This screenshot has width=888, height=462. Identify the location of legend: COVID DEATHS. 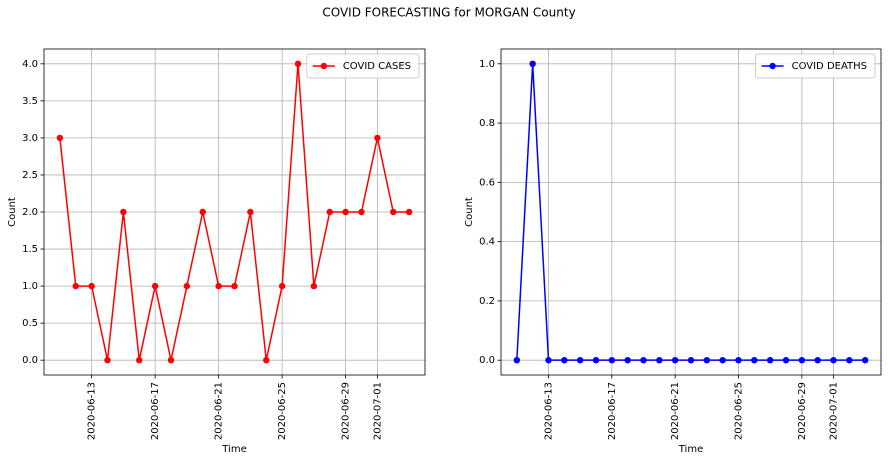
(815, 66).